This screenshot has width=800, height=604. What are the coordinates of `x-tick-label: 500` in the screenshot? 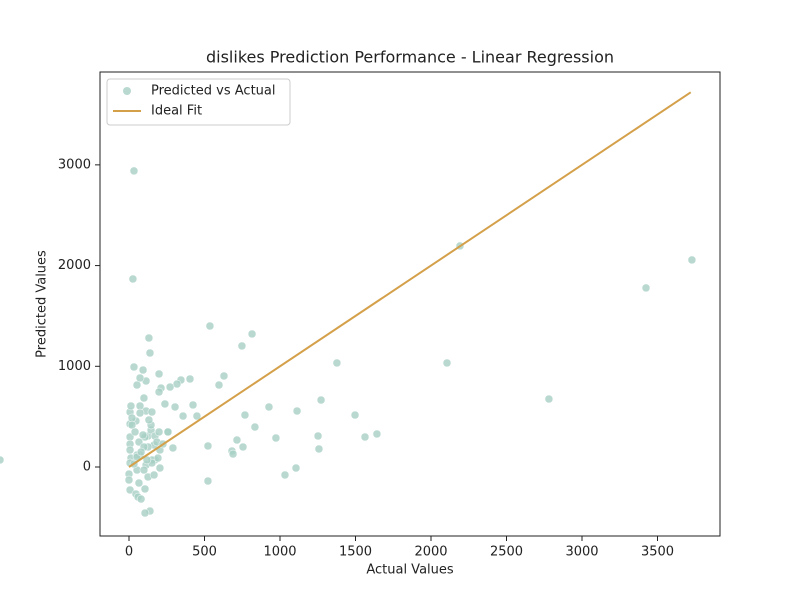 It's located at (204, 552).